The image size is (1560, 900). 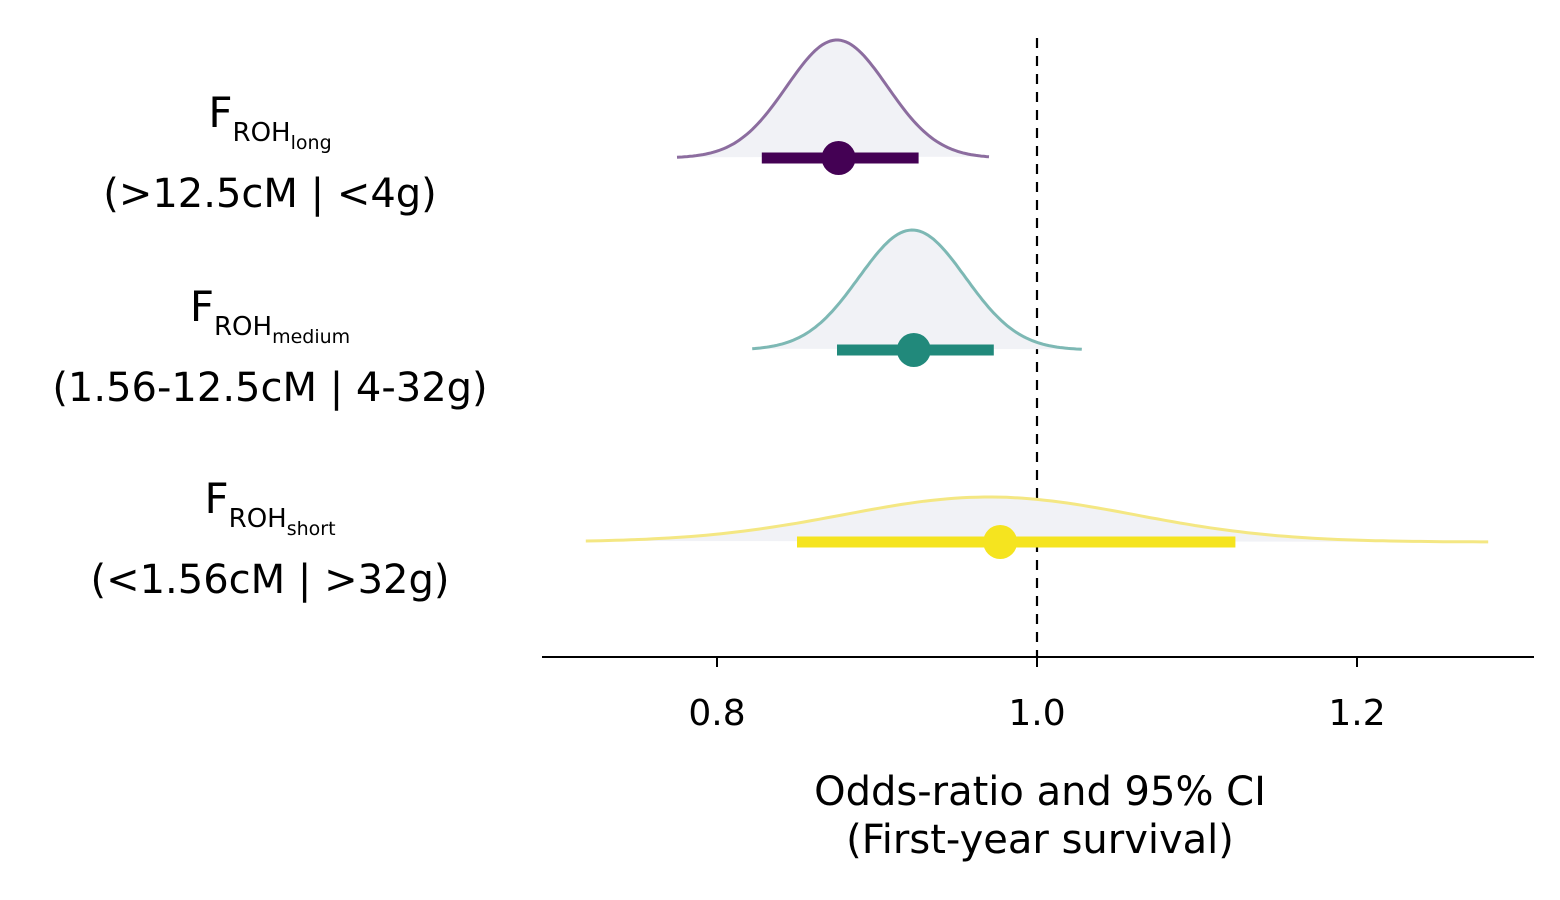 I want to click on row-name-long: FROHlong, so click(x=270, y=121).